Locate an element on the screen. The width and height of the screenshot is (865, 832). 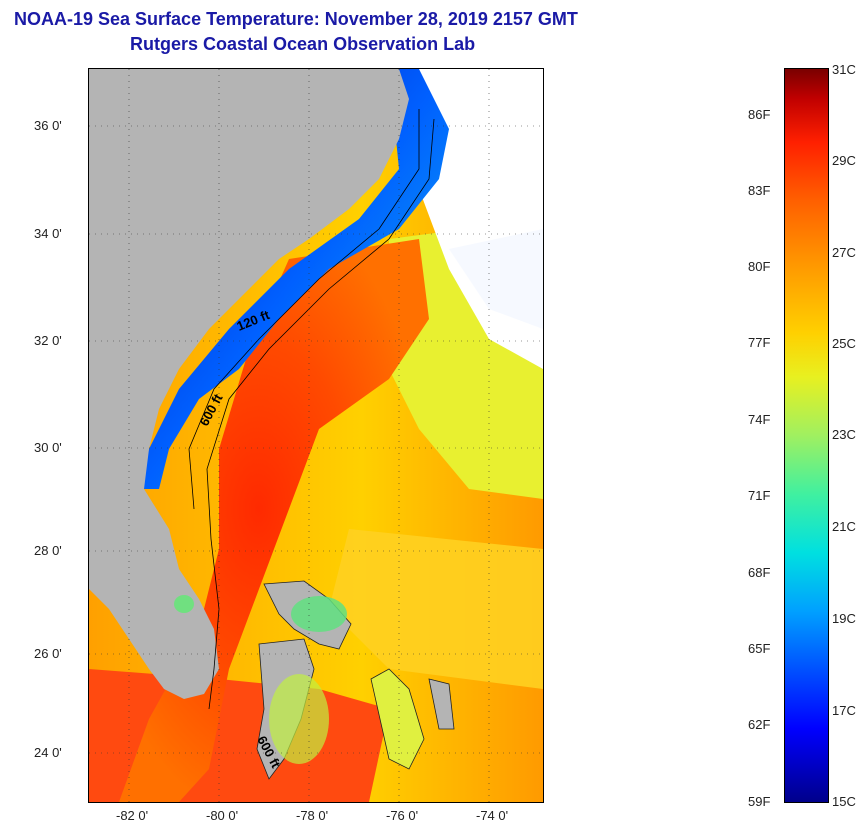
colorbar-c-23: 23C is located at coordinates (844, 434).